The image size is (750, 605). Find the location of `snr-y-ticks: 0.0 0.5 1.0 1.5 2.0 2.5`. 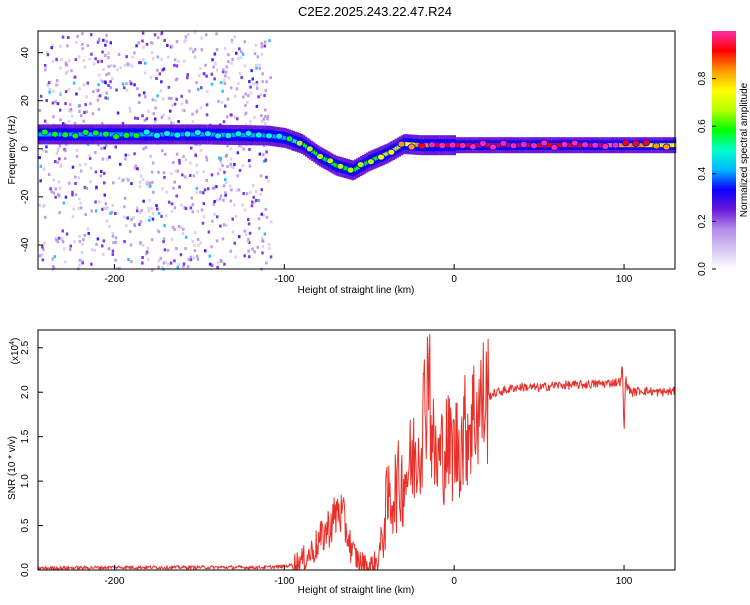

snr-y-ticks: 0.0 0.5 1.0 1.5 2.0 2.5 is located at coordinates (31, 458).